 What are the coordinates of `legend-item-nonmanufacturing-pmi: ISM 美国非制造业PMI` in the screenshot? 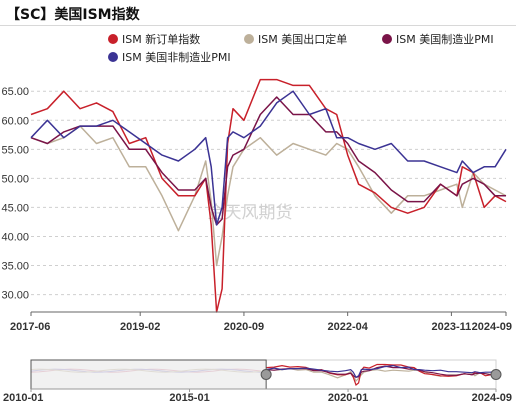 It's located at (169, 57).